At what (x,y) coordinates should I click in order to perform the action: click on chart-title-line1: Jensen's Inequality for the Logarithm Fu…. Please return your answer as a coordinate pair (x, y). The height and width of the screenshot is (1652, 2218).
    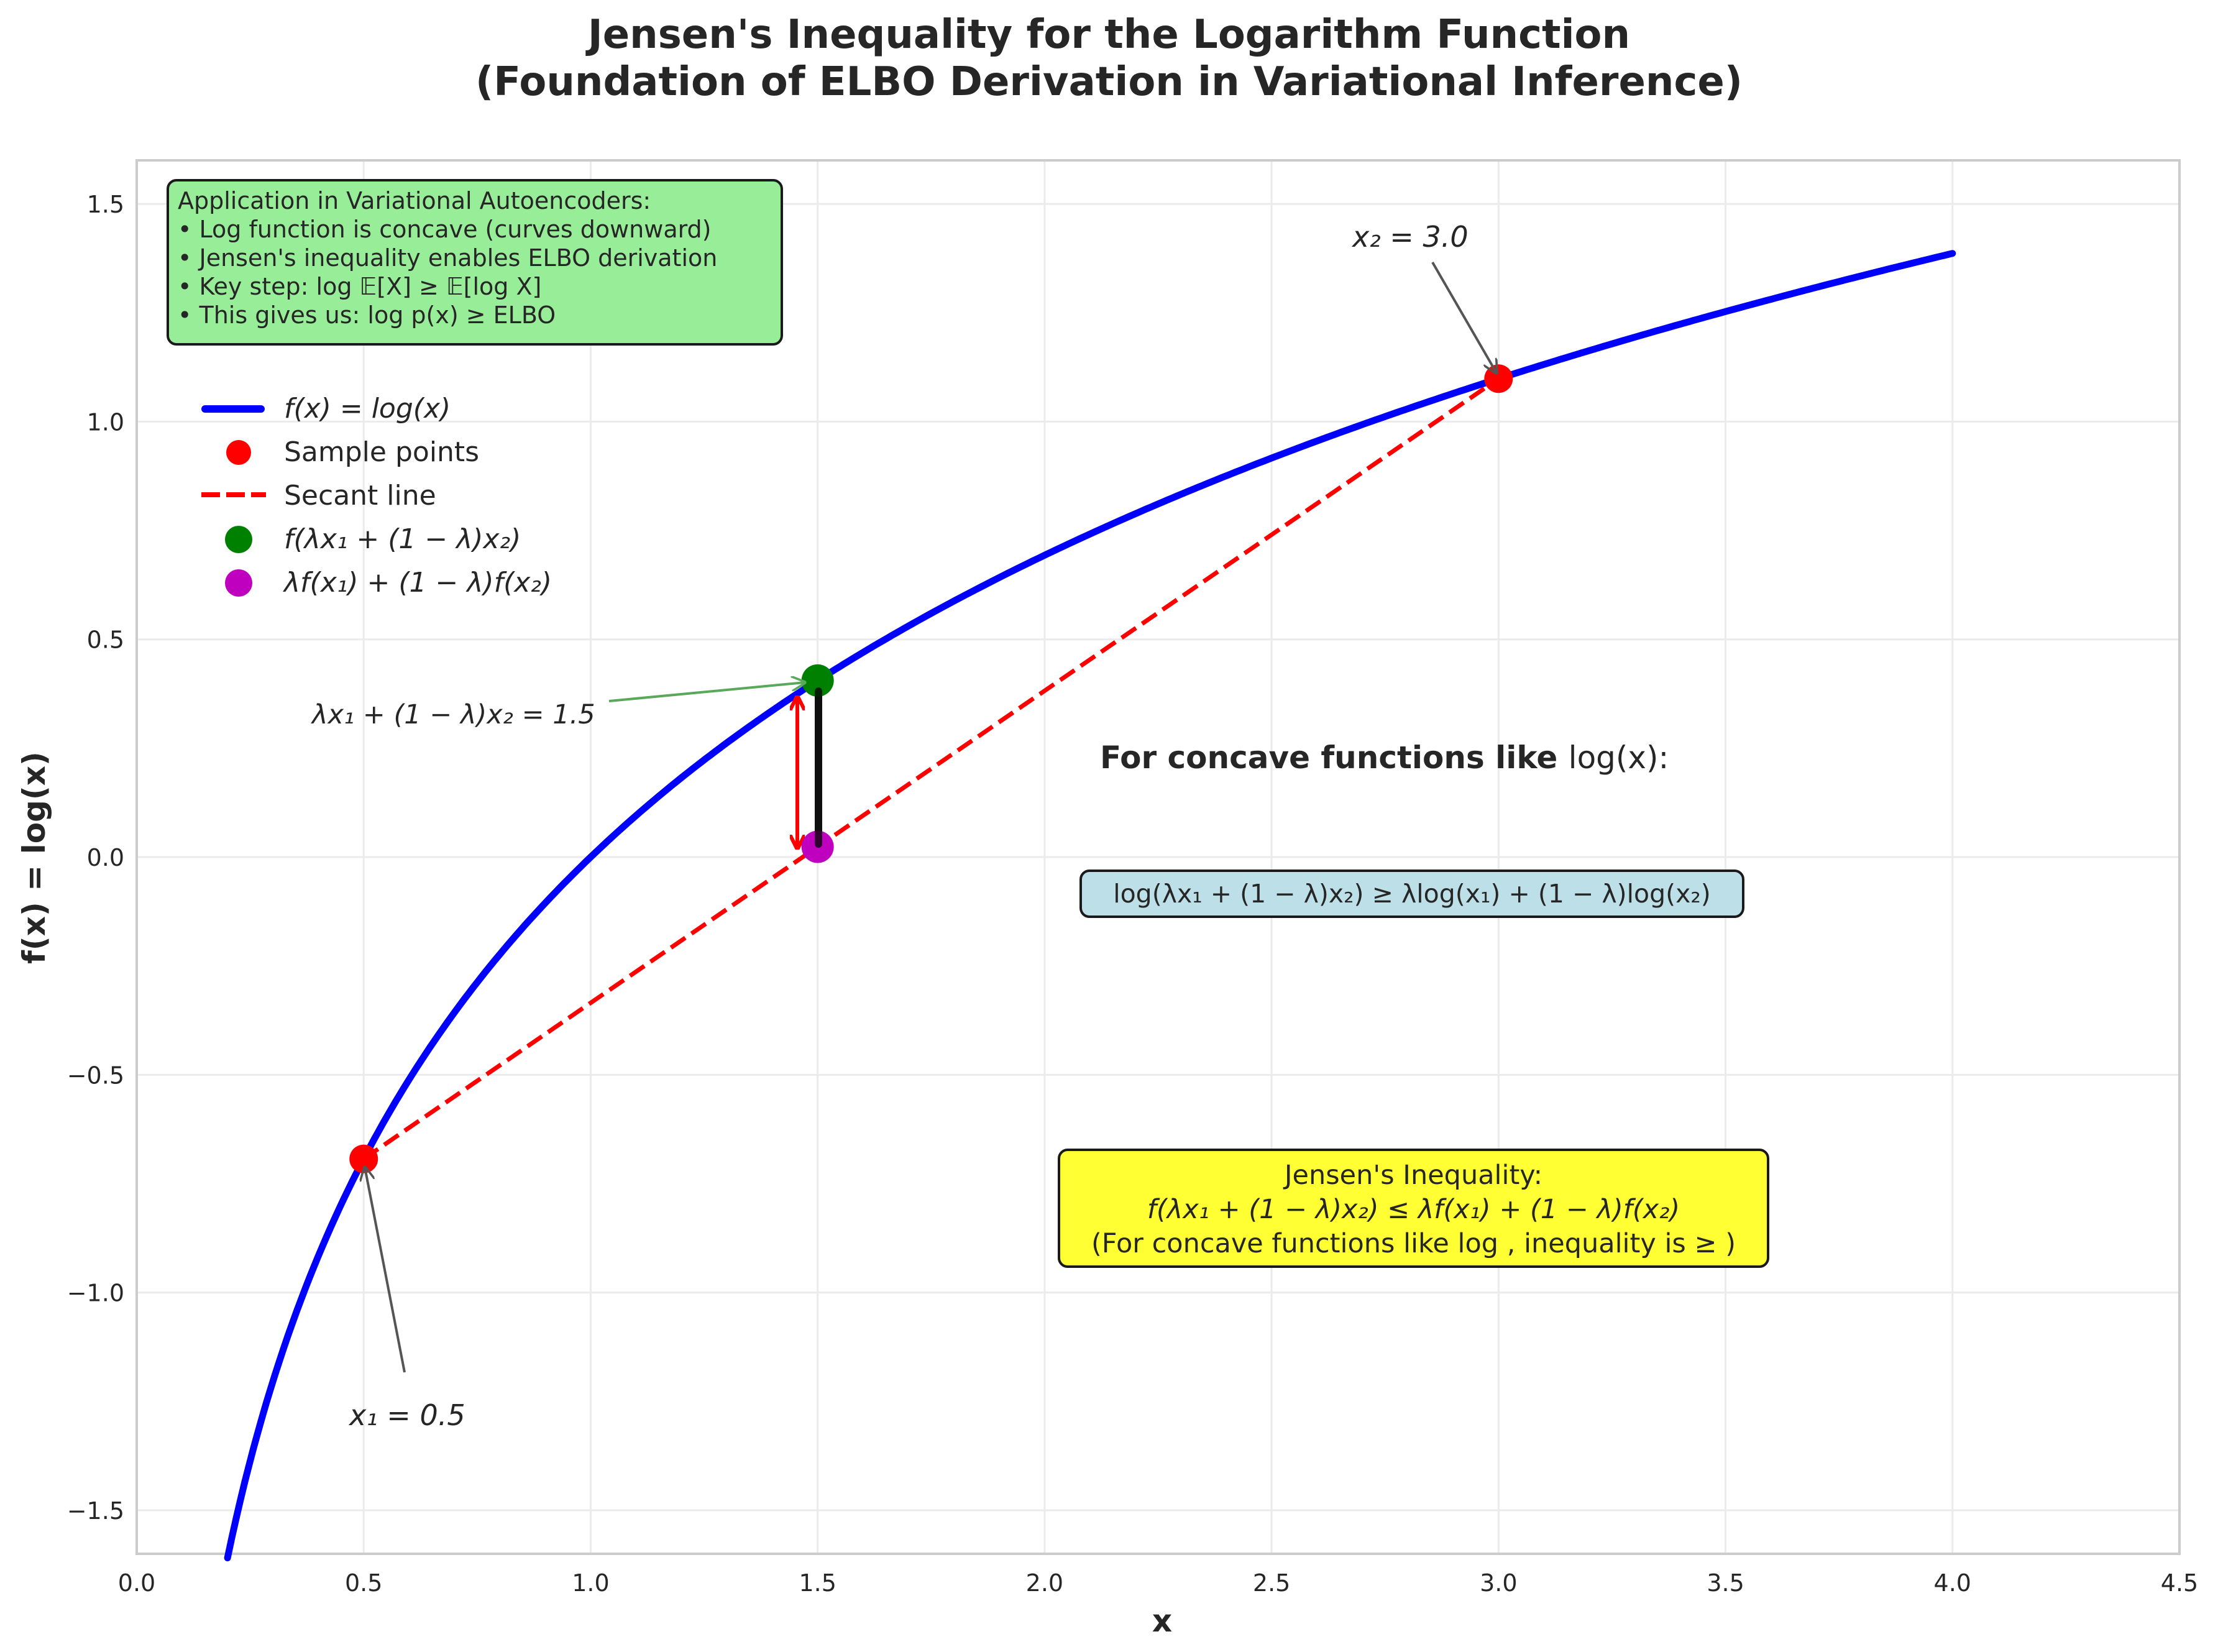
    Looking at the image, I should click on (1109, 35).